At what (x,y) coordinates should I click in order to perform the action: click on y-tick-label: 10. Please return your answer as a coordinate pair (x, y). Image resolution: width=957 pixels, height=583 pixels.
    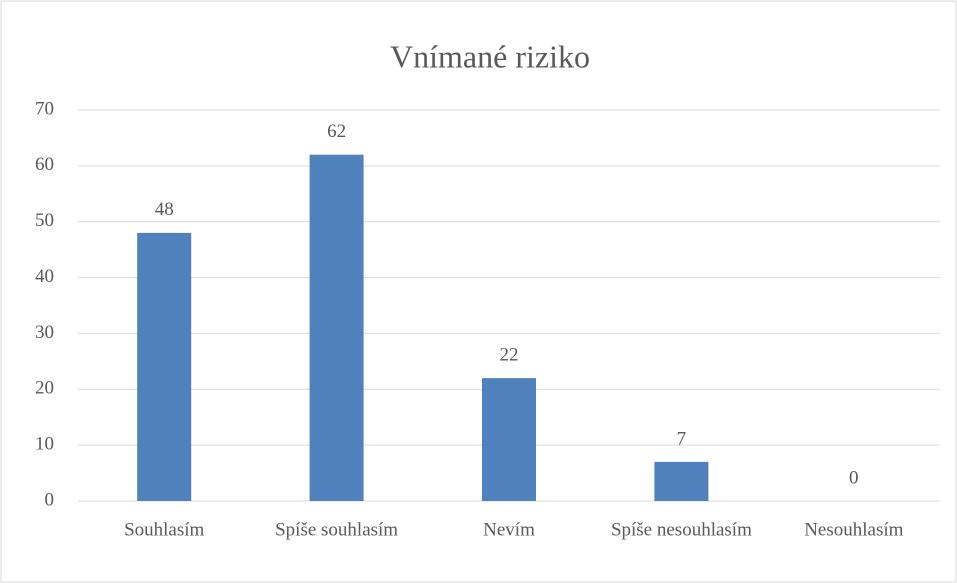
    Looking at the image, I should click on (44, 444).